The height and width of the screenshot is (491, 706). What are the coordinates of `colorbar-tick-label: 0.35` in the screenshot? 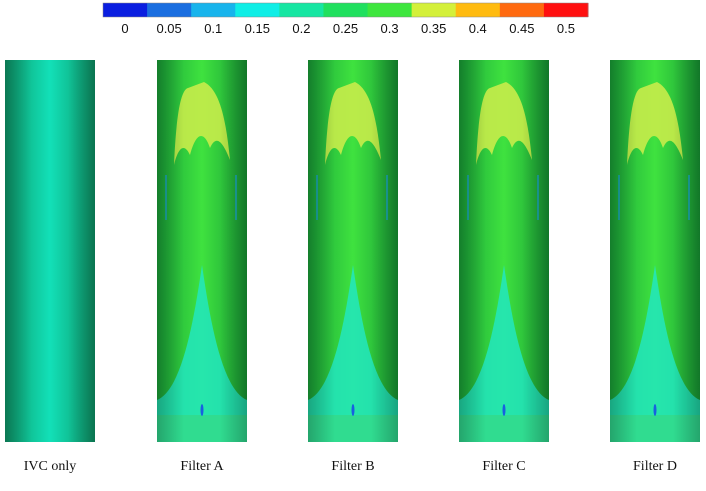 It's located at (433, 28).